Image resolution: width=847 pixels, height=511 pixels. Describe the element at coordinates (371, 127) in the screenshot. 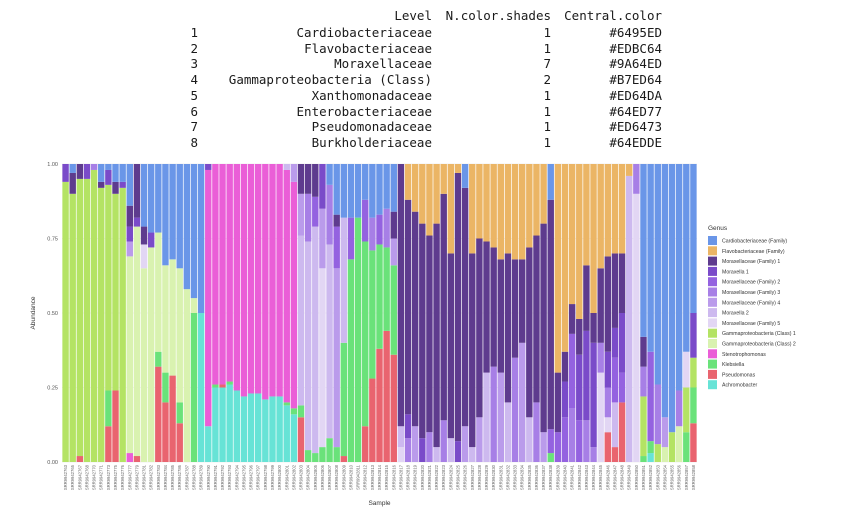

I see `console-row-level: Pseudomonadaceae` at that location.